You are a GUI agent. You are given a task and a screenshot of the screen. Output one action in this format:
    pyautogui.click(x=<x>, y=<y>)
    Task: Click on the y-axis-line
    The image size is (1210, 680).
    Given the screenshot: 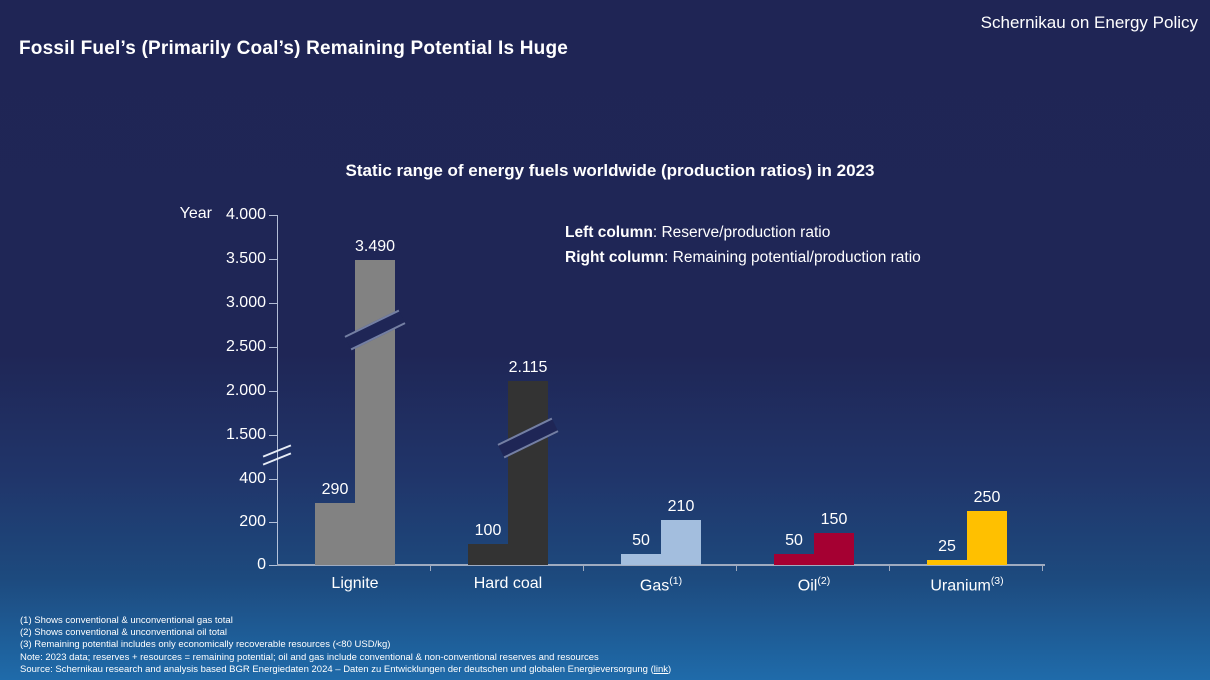 What is the action you would take?
    pyautogui.click(x=277, y=390)
    